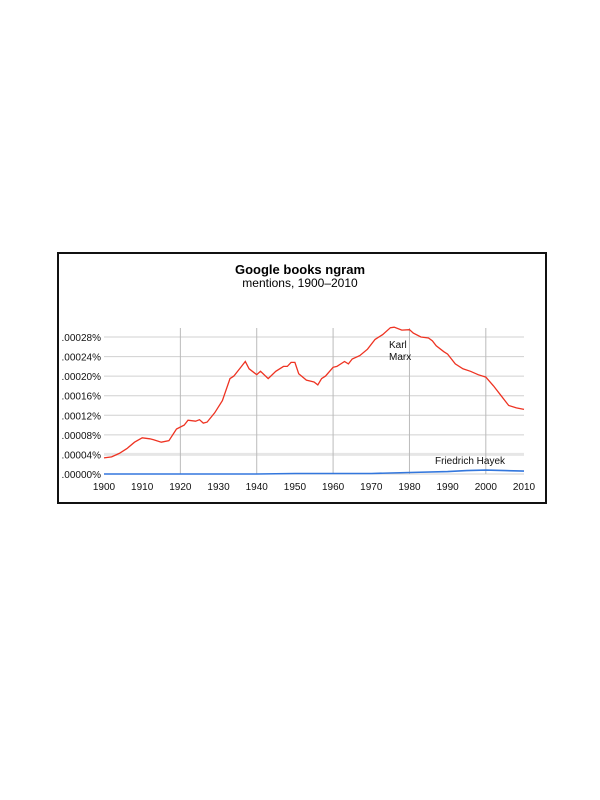 This screenshot has width=600, height=800. I want to click on series-label: Karl, so click(398, 345).